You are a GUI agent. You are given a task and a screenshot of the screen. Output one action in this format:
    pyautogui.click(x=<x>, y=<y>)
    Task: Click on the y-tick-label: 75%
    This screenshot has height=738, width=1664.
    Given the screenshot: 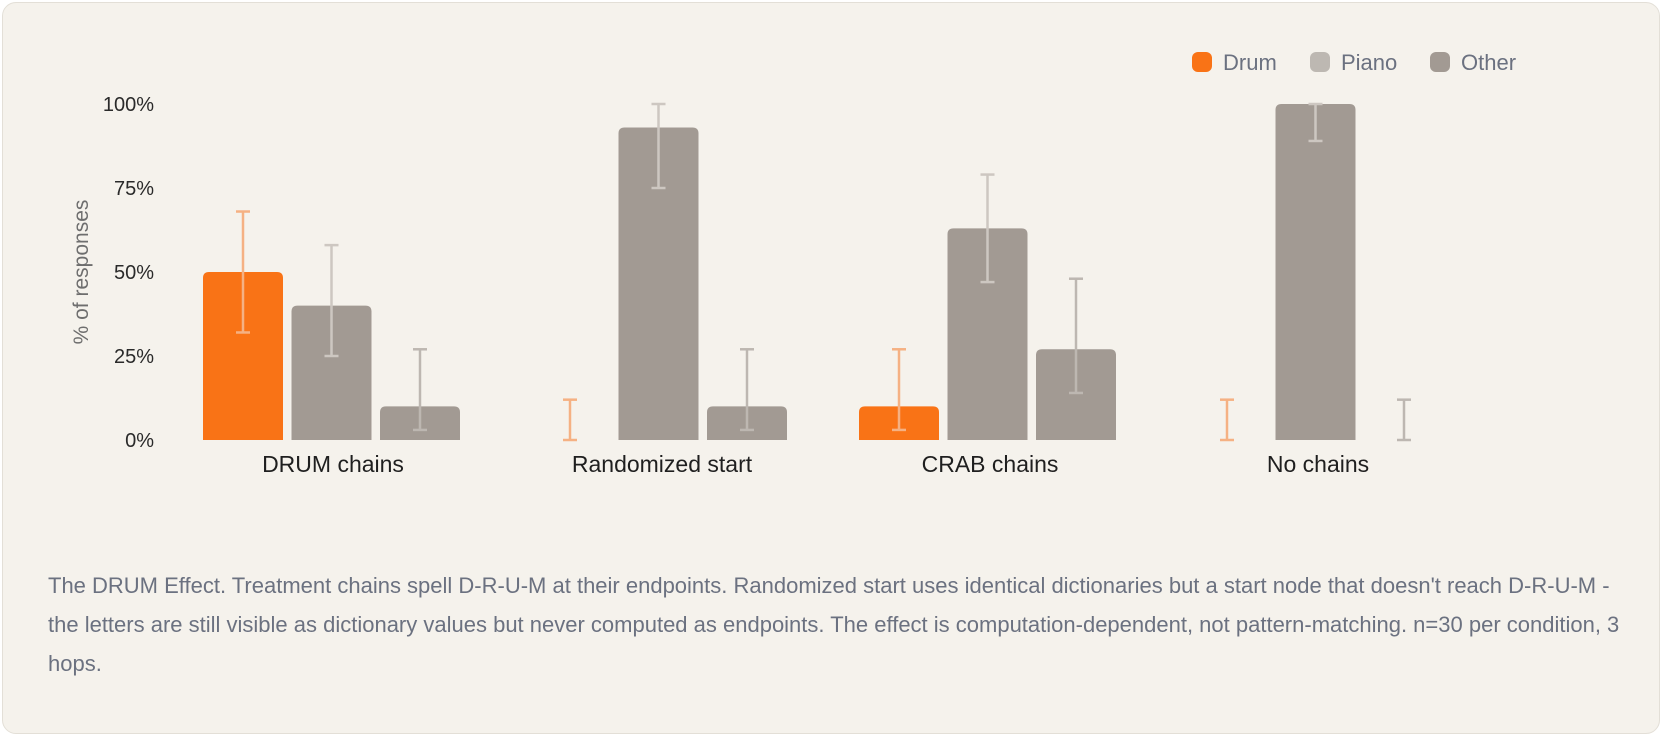 What is the action you would take?
    pyautogui.click(x=134, y=189)
    